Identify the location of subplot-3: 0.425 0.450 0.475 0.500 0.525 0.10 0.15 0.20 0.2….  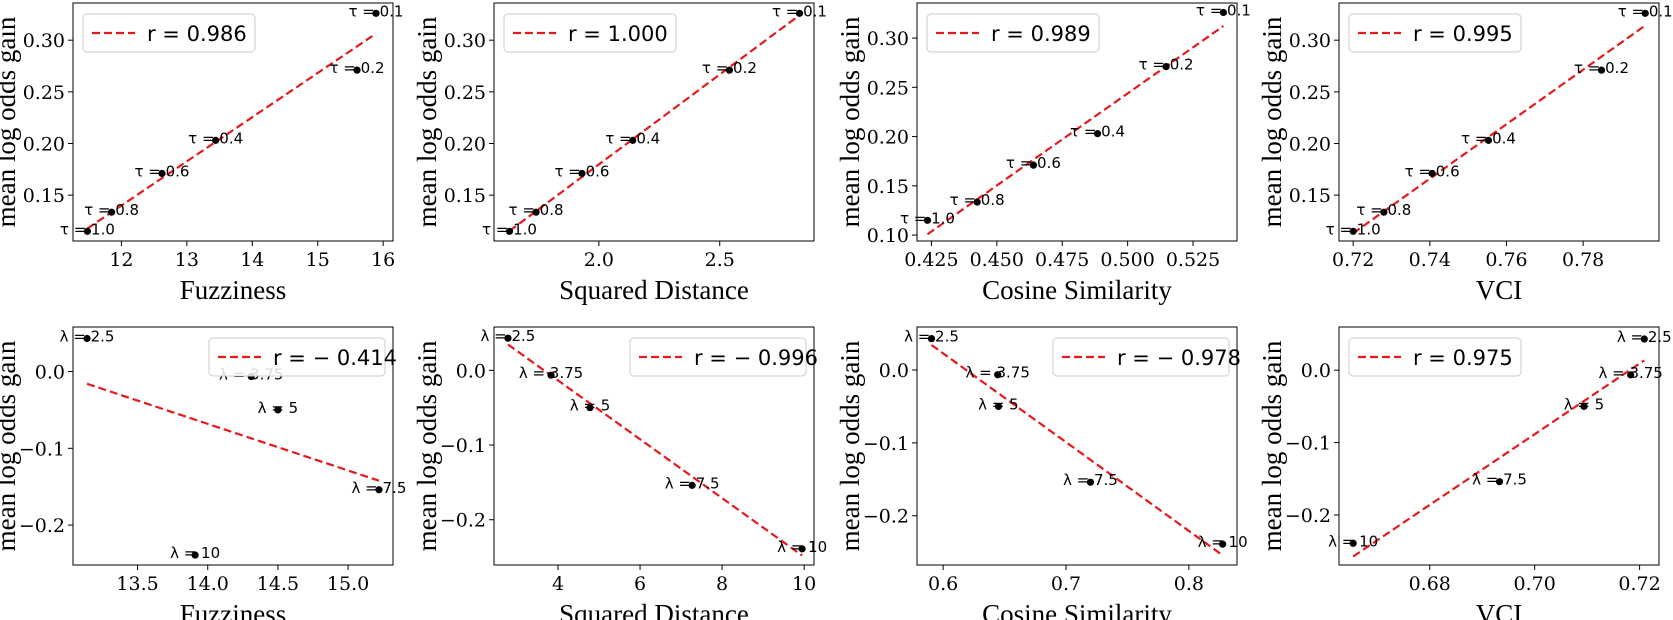
(1043, 153).